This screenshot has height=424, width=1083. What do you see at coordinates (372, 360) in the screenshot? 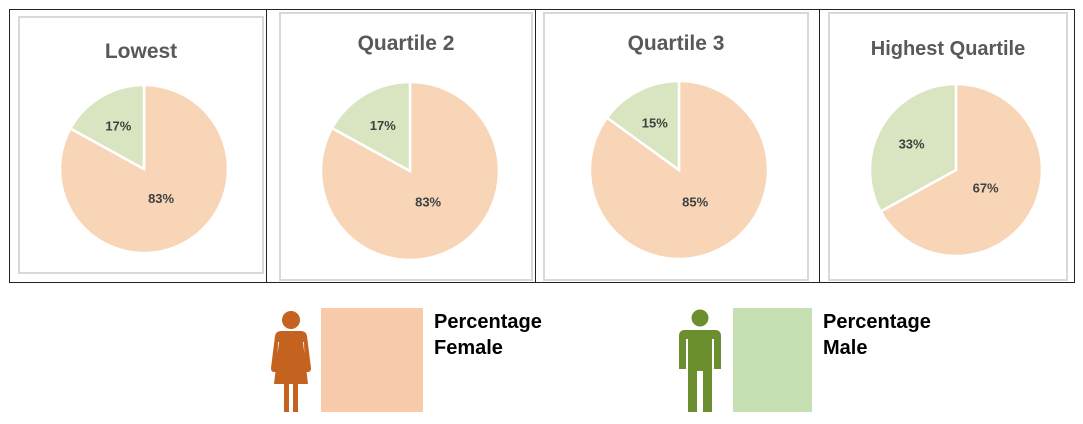
I see `legend-swatch-female` at bounding box center [372, 360].